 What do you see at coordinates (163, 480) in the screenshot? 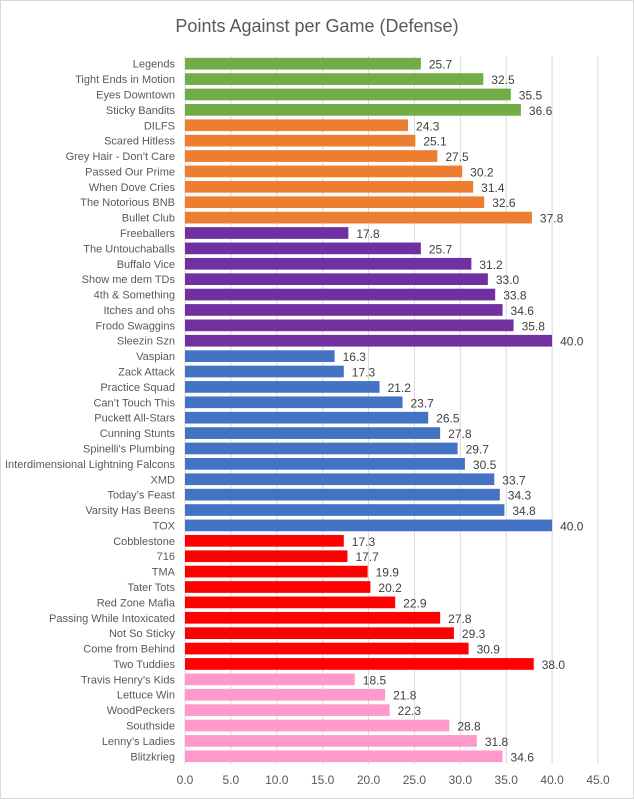
I see `category-label: XMD` at bounding box center [163, 480].